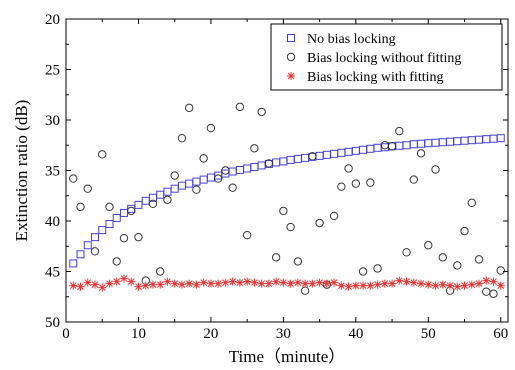 The width and height of the screenshot is (515, 370). I want to click on legend-label: Bias locking with fitting, so click(375, 77).